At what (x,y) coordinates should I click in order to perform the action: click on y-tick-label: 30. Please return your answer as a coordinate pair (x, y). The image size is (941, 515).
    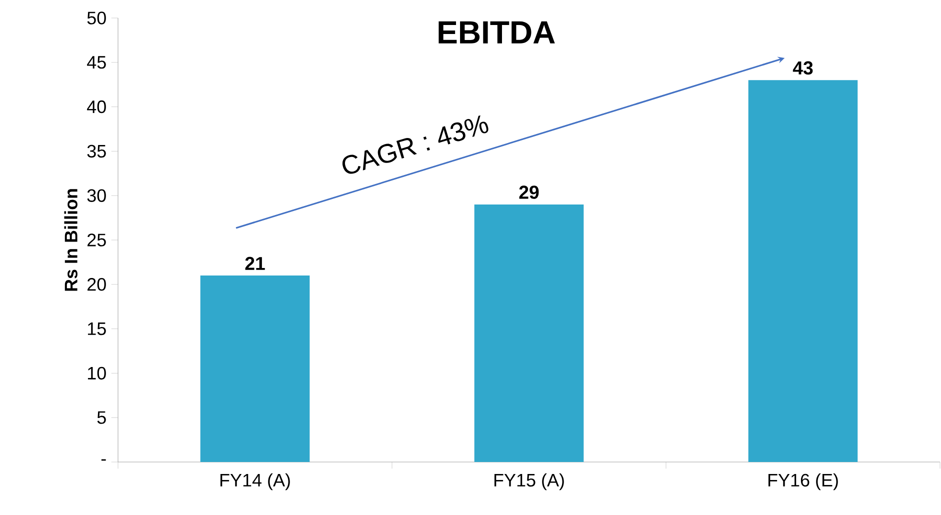
    Looking at the image, I should click on (96, 195).